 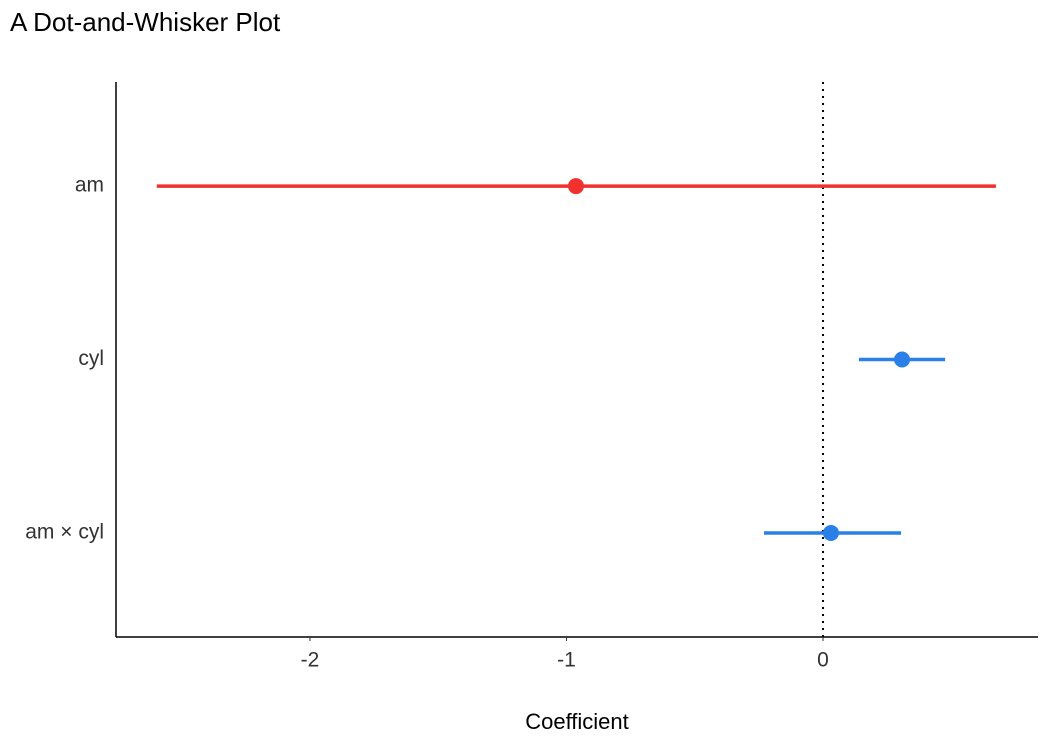 What do you see at coordinates (566, 660) in the screenshot?
I see `x-tick-label: -1` at bounding box center [566, 660].